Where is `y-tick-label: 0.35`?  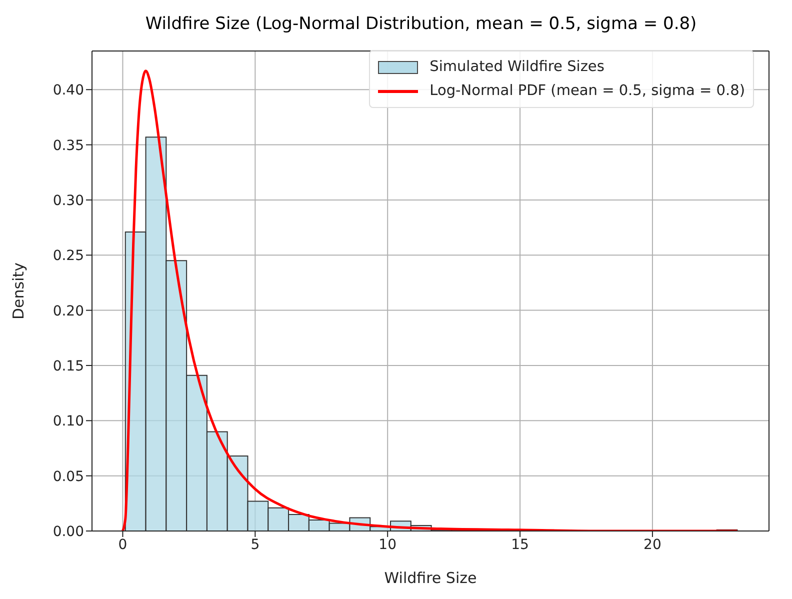 y-tick-label: 0.35 is located at coordinates (68, 146).